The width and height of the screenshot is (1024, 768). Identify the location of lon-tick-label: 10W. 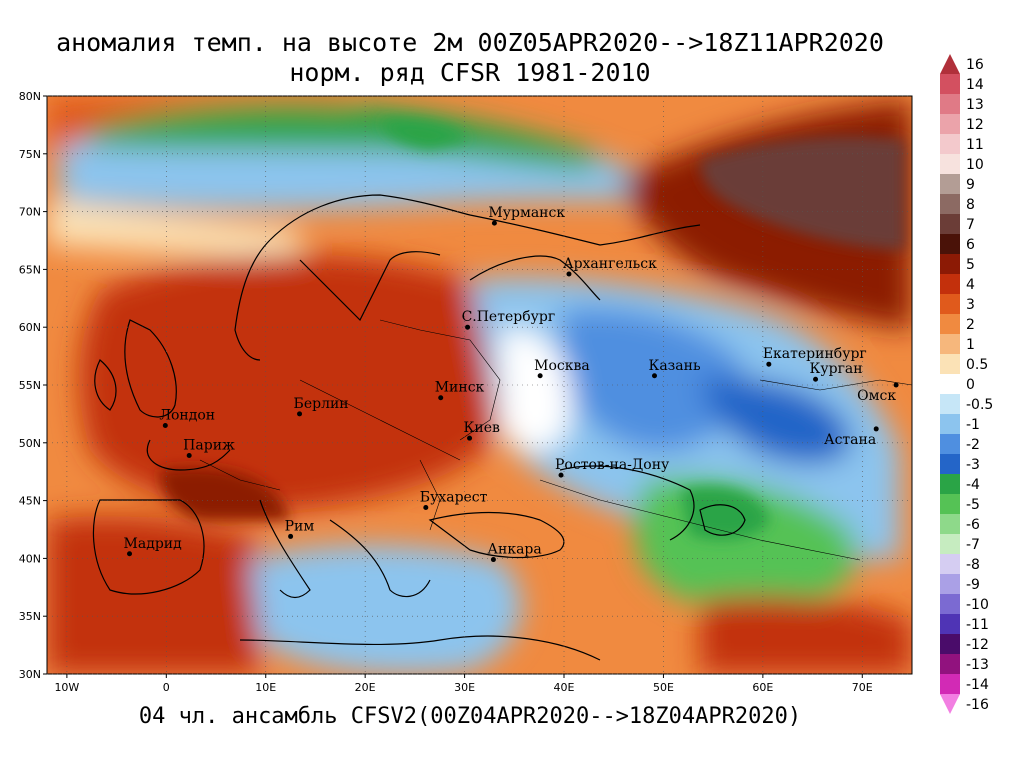
(66, 687).